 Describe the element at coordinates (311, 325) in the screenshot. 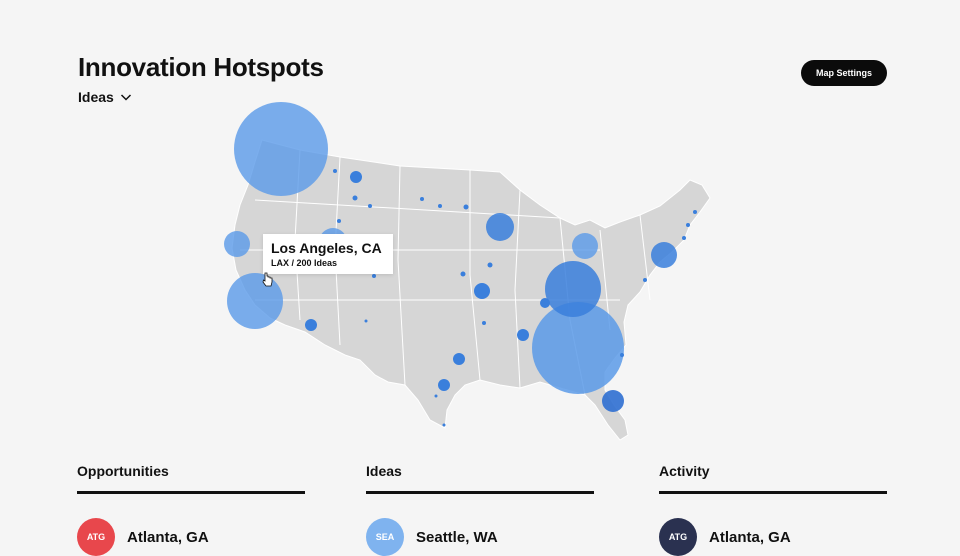

I see `bubble-phoenix` at that location.